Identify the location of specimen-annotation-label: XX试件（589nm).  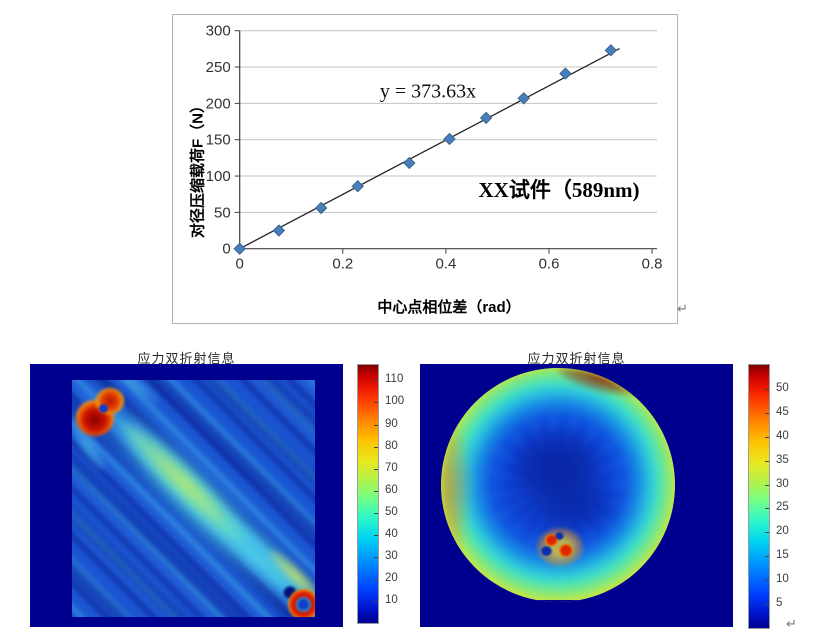
(559, 190).